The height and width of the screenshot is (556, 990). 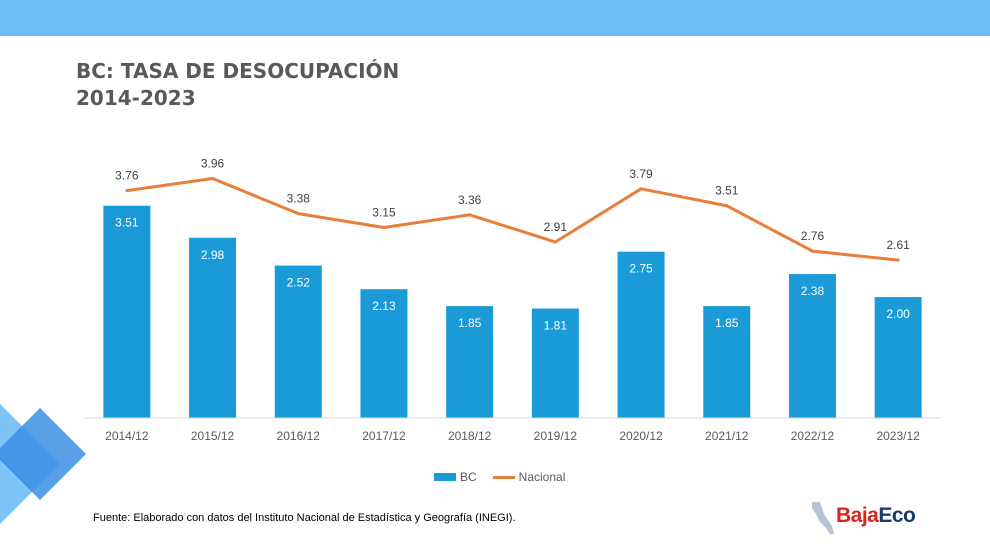 I want to click on line-label-nacional-2015/12: 3.96, so click(x=213, y=164).